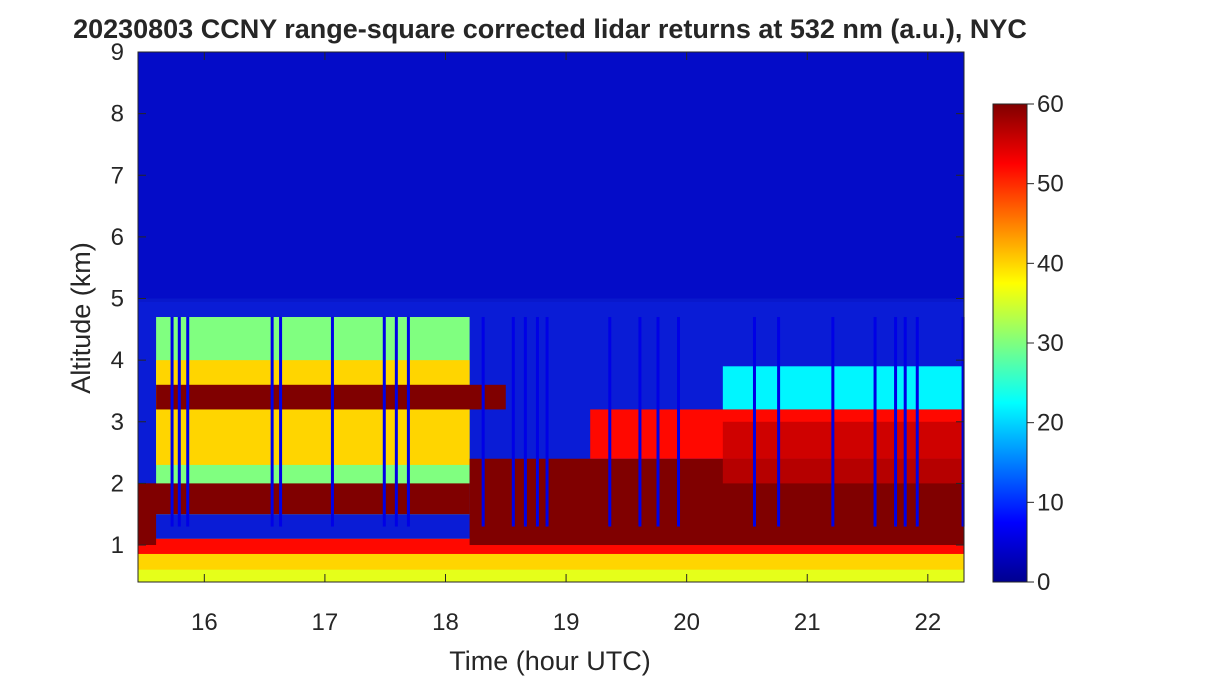 The width and height of the screenshot is (1209, 683). I want to click on y-tick-label-2: 3, so click(117, 422).